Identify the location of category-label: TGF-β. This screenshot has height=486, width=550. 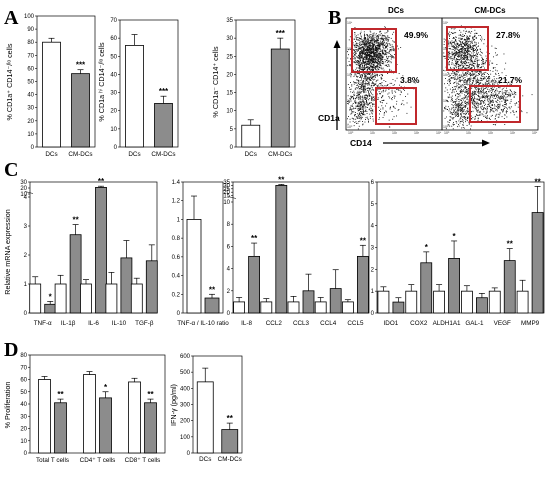
(144, 323).